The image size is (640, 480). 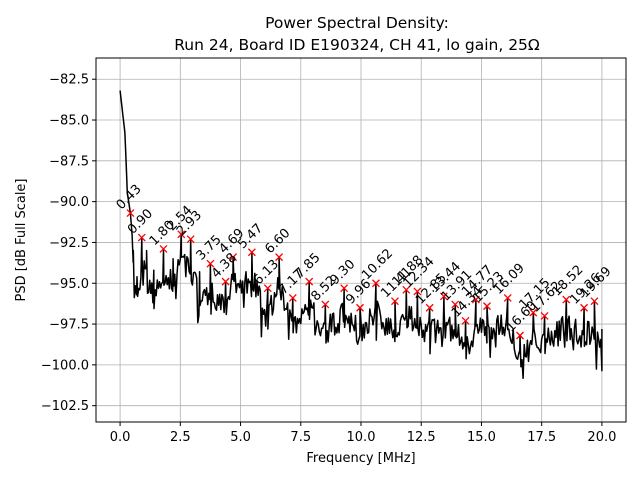 I want to click on x-axis-ticks: 0.0 2.5 5.0 7.5 10.0 12.5 15.0 17.5 20.0, so click(x=363, y=433).